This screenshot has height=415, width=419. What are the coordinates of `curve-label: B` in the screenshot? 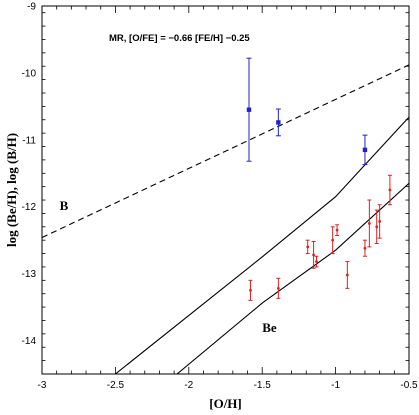 It's located at (64, 205).